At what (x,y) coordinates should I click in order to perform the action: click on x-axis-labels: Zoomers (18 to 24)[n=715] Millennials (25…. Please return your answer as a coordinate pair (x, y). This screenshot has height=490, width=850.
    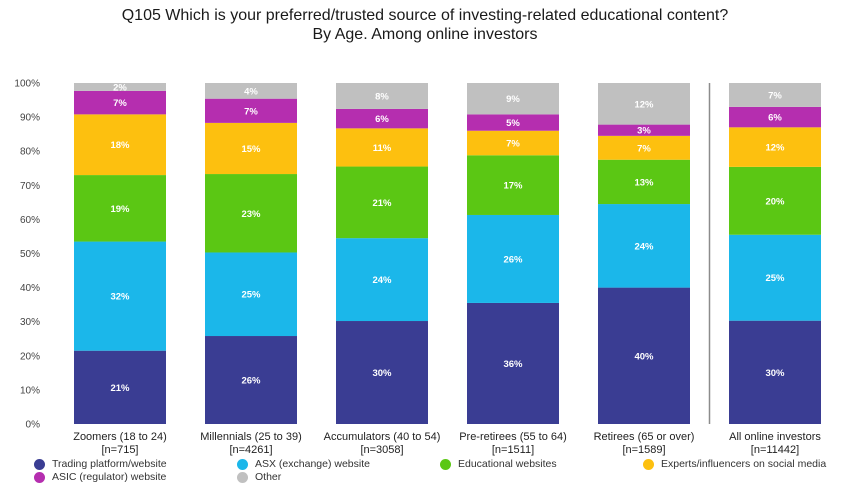
    Looking at the image, I should click on (447, 443).